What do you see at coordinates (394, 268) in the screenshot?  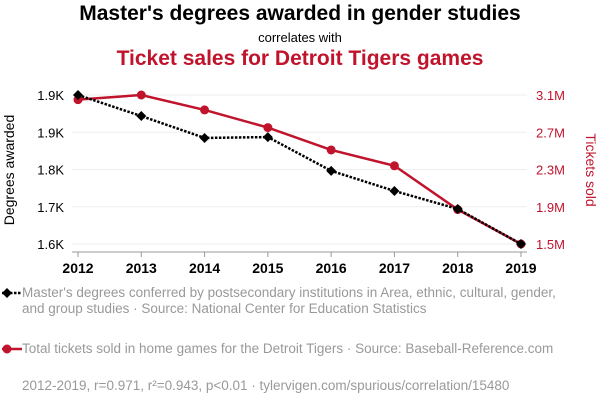 I see `x-tick-label: 2017` at bounding box center [394, 268].